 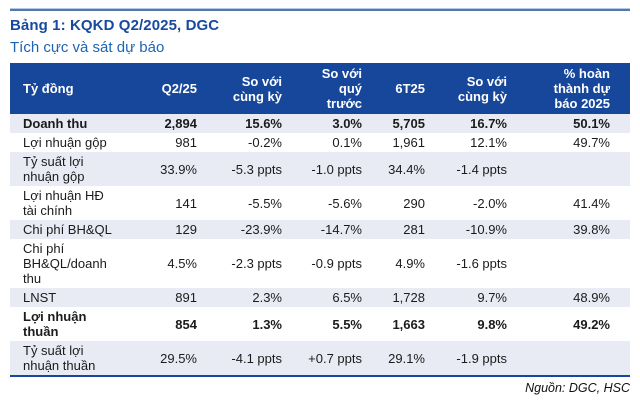 I want to click on value-cell: -5.3 ppts, so click(x=256, y=169).